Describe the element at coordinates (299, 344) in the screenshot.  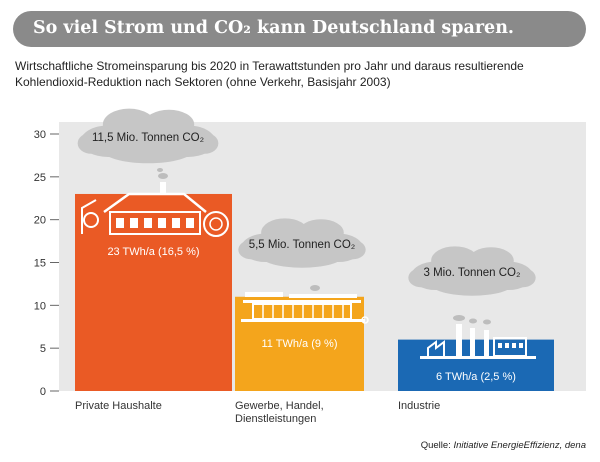
I see `bar-value-label: 11 TWh/a (9 %)` at that location.